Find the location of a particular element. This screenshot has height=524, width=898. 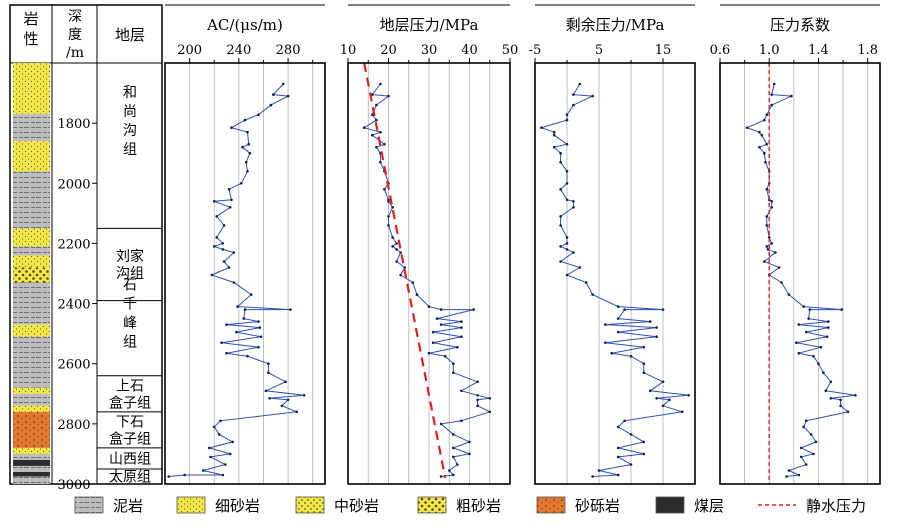

depth-tick-label: 2800 is located at coordinates (73, 425).